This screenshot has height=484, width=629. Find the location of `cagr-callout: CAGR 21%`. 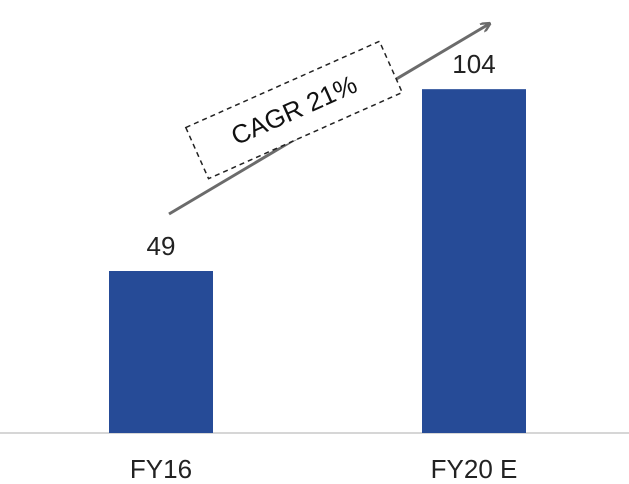

cagr-callout: CAGR 21% is located at coordinates (294, 110).